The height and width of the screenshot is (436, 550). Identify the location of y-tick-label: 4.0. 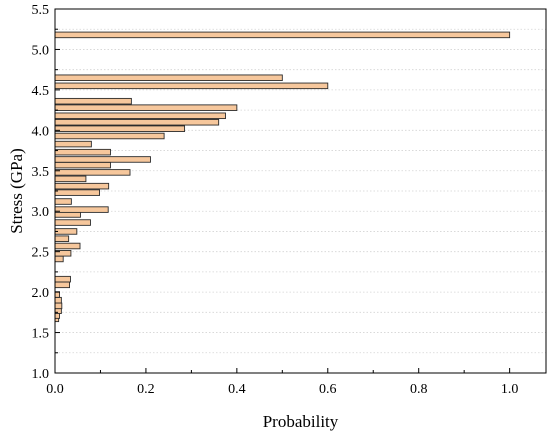
(41, 131).